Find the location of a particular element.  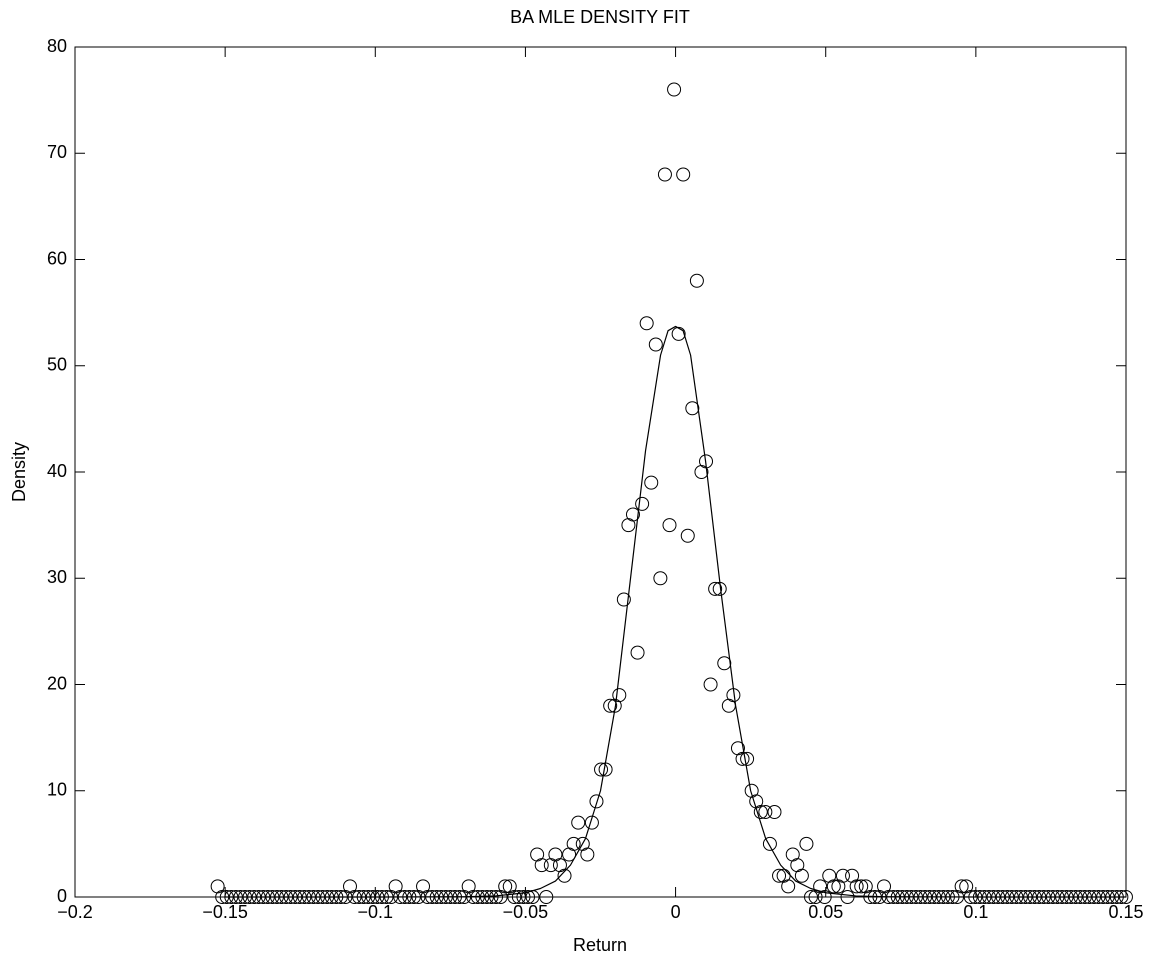

y-tick-label: 80 is located at coordinates (57, 46).